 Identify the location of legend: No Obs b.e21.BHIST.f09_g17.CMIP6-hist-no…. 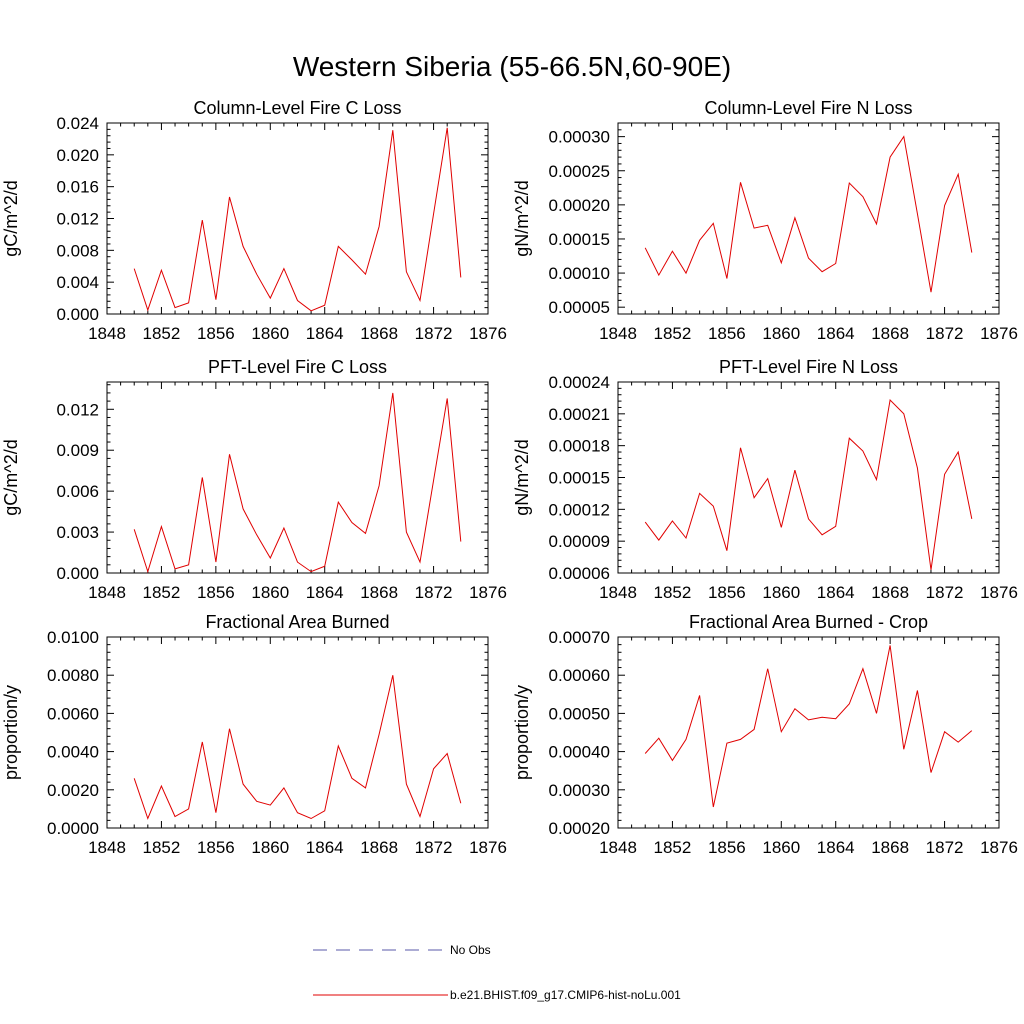
(497, 972).